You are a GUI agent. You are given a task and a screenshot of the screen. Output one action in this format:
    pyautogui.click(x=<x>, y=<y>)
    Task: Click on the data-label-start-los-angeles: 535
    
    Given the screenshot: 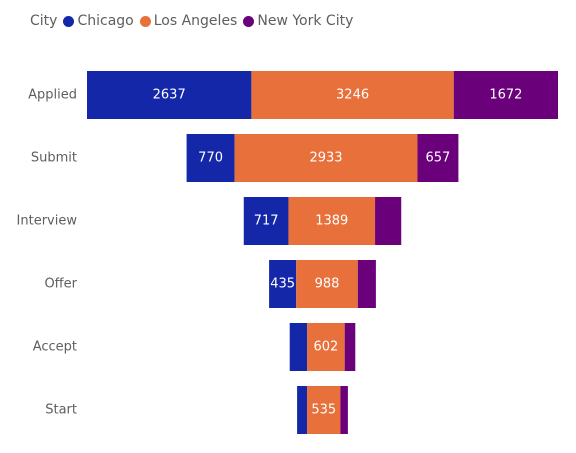 What is the action you would take?
    pyautogui.click(x=323, y=410)
    